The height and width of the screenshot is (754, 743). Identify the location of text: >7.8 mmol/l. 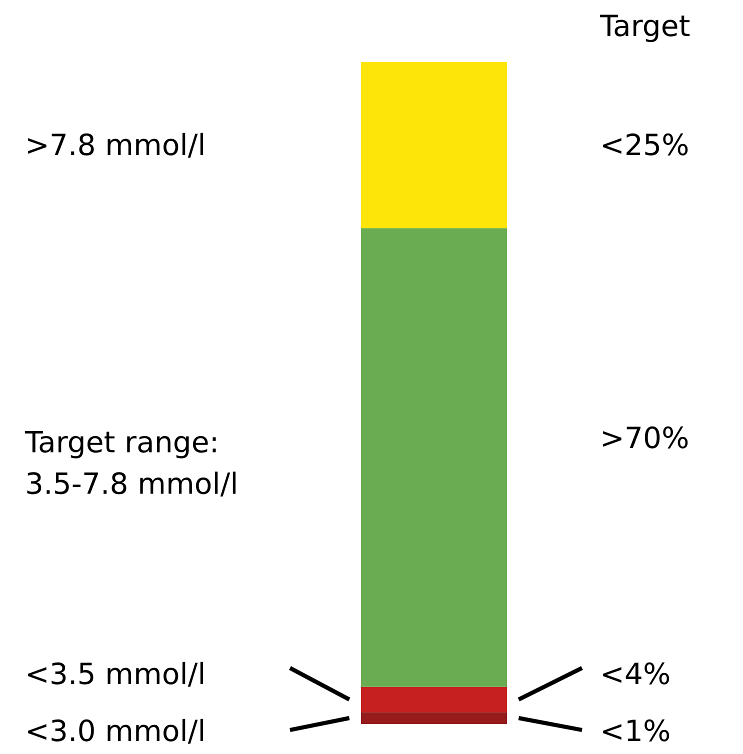
(116, 145).